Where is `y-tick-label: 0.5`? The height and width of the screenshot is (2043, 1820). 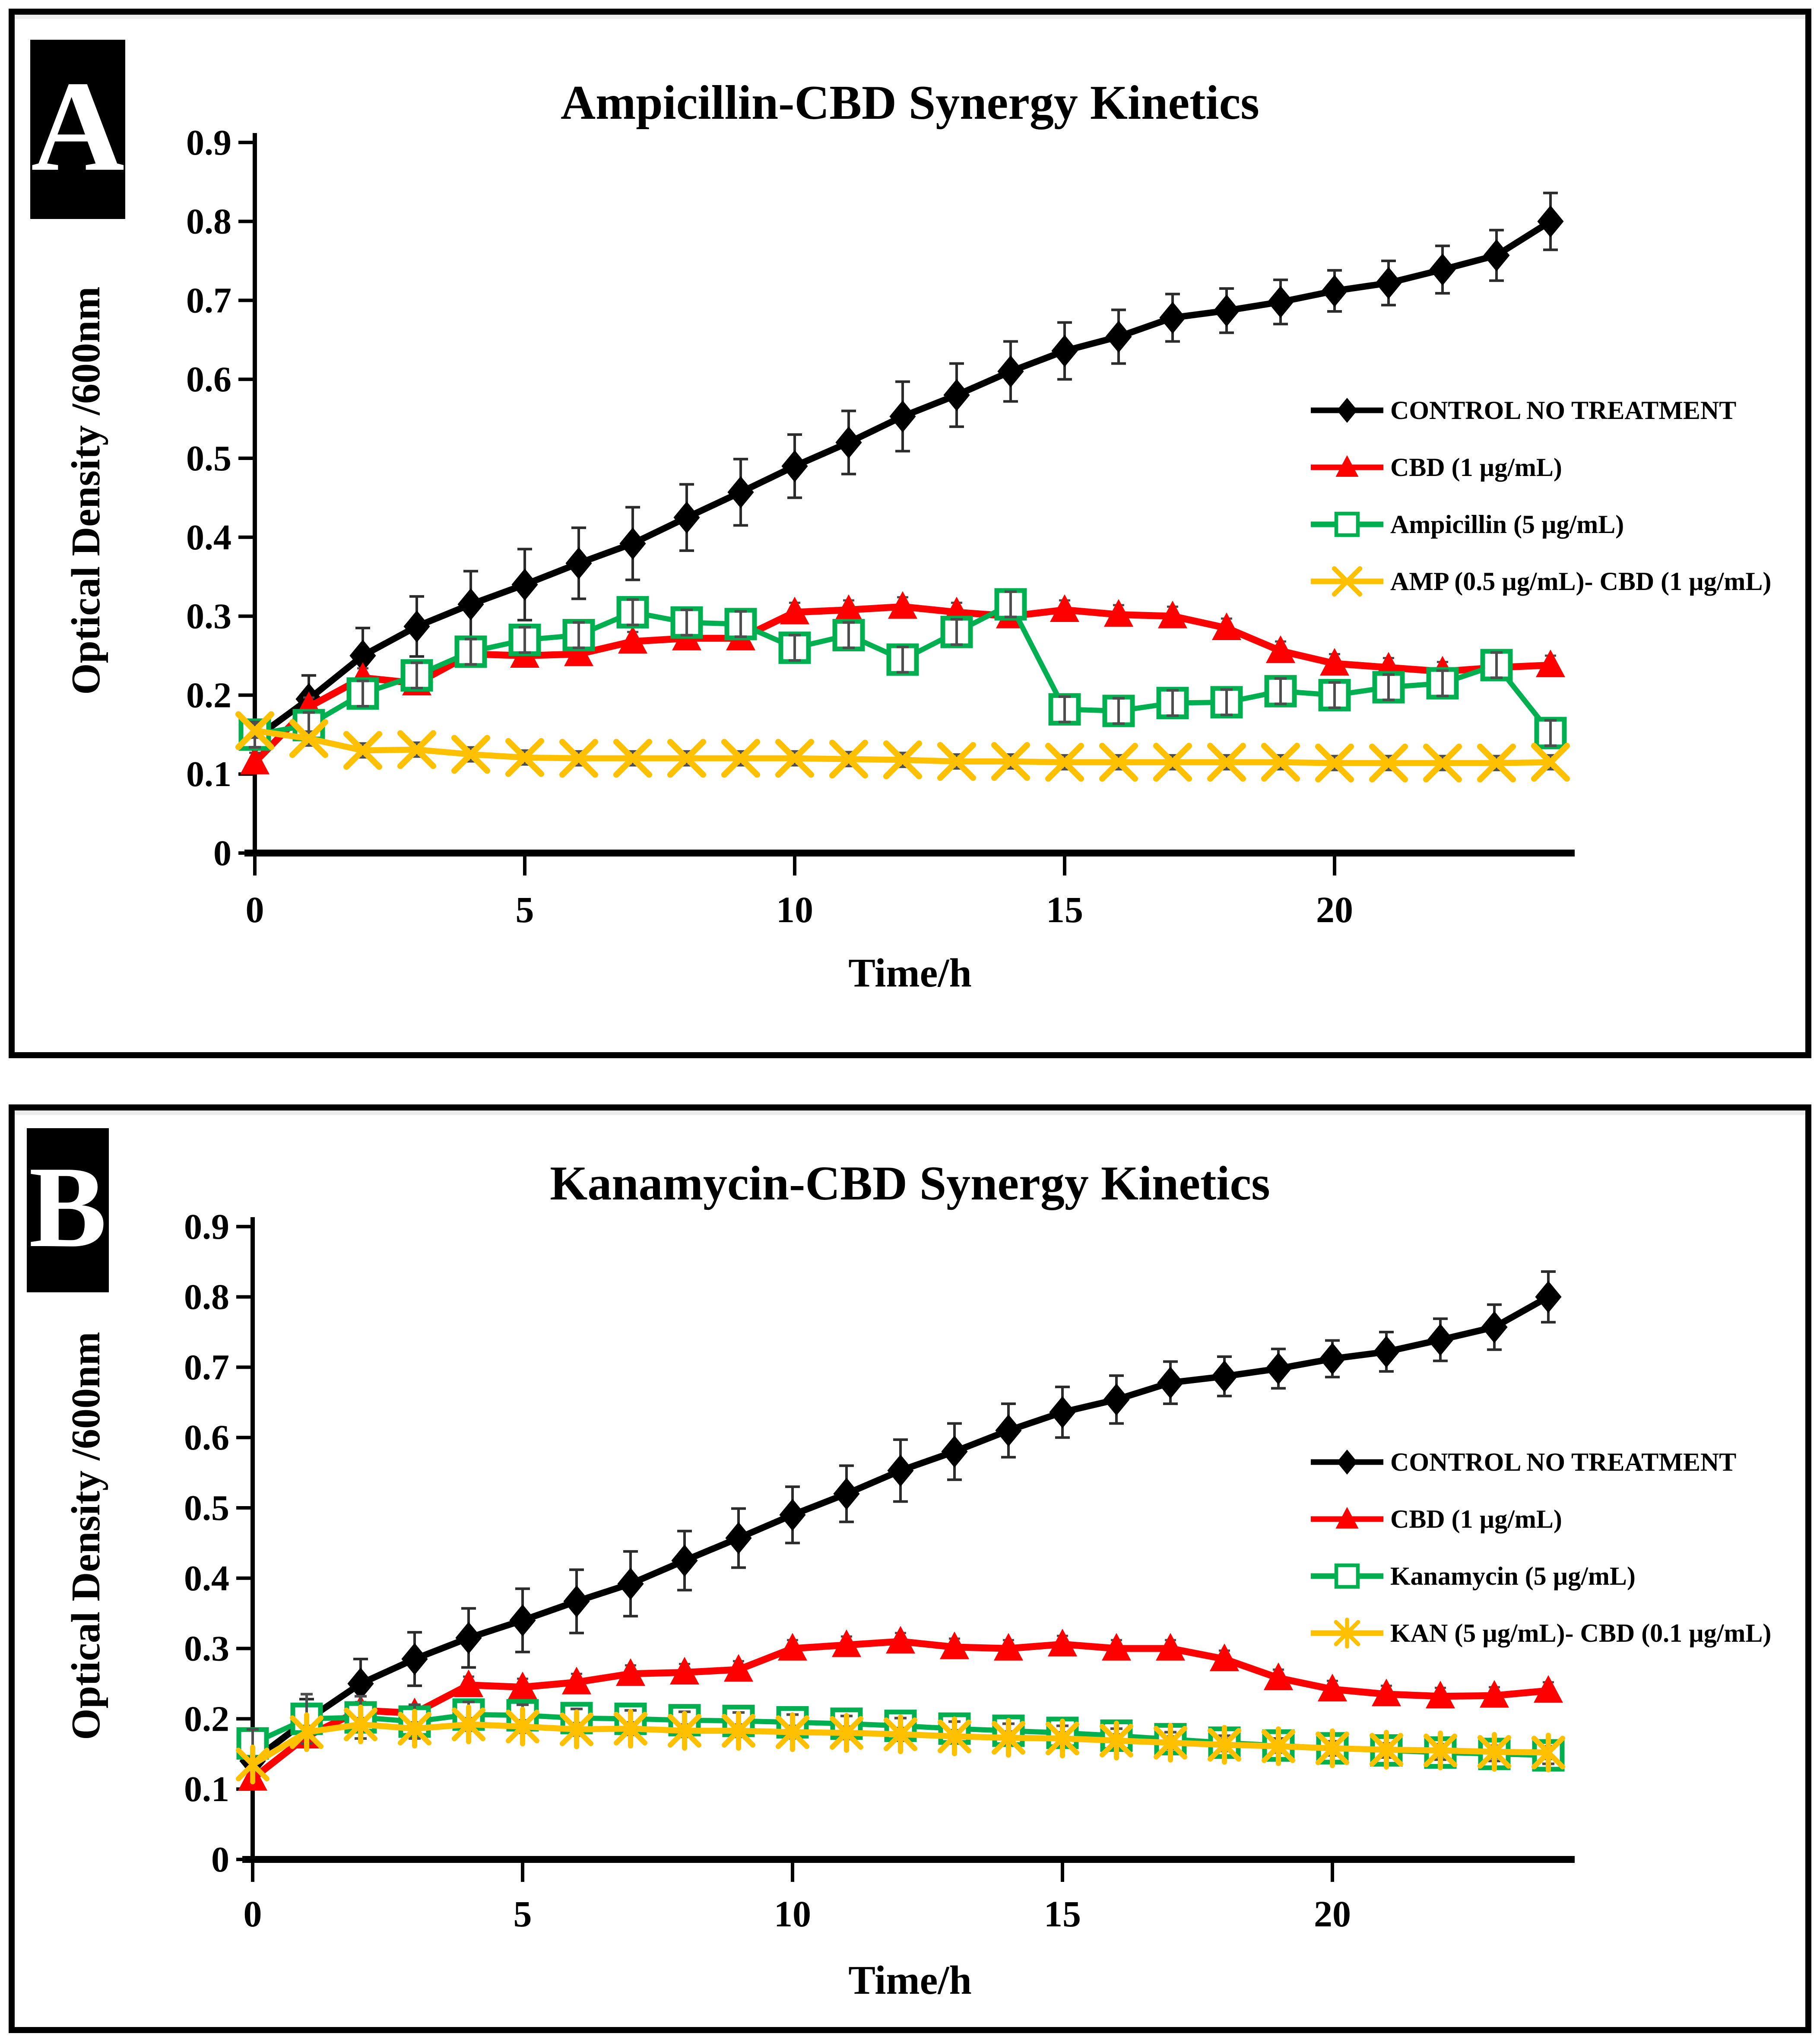 y-tick-label: 0.5 is located at coordinates (209, 458).